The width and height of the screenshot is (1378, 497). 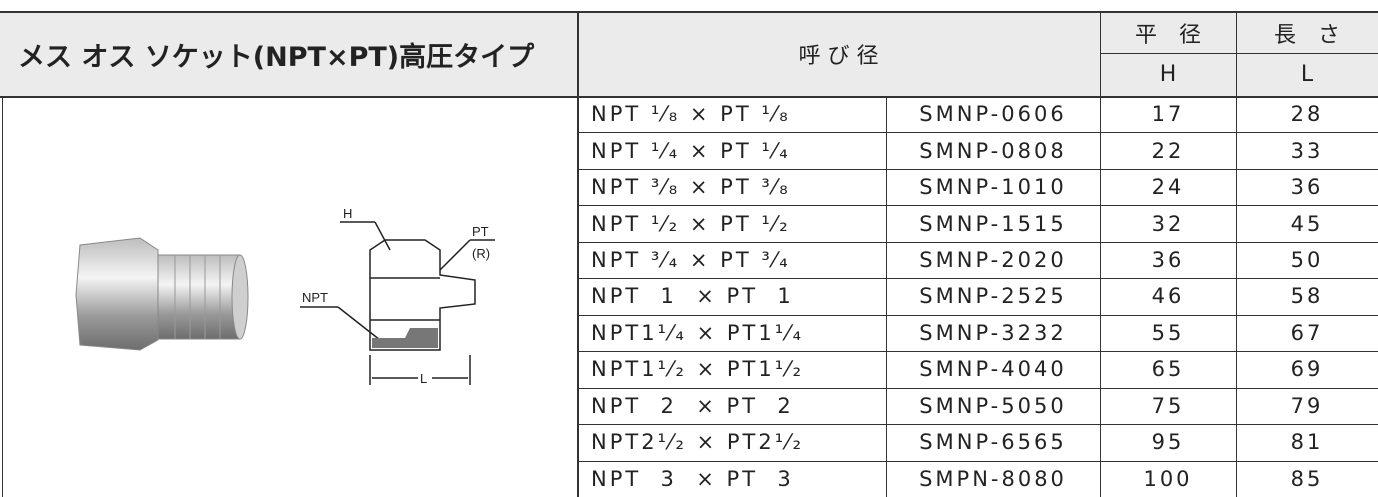 I want to click on value-cell: 33, so click(x=1307, y=150).